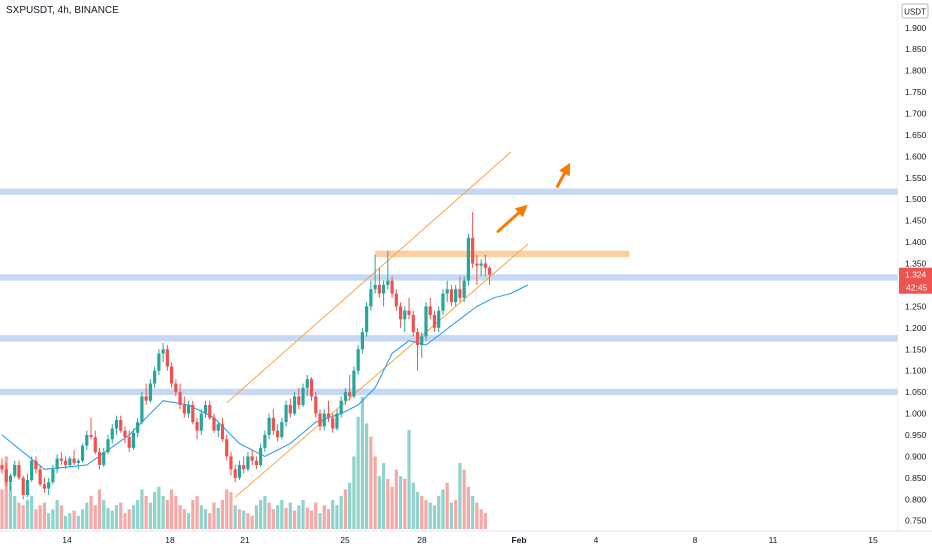  I want to click on currency-label: USDT, so click(915, 12).